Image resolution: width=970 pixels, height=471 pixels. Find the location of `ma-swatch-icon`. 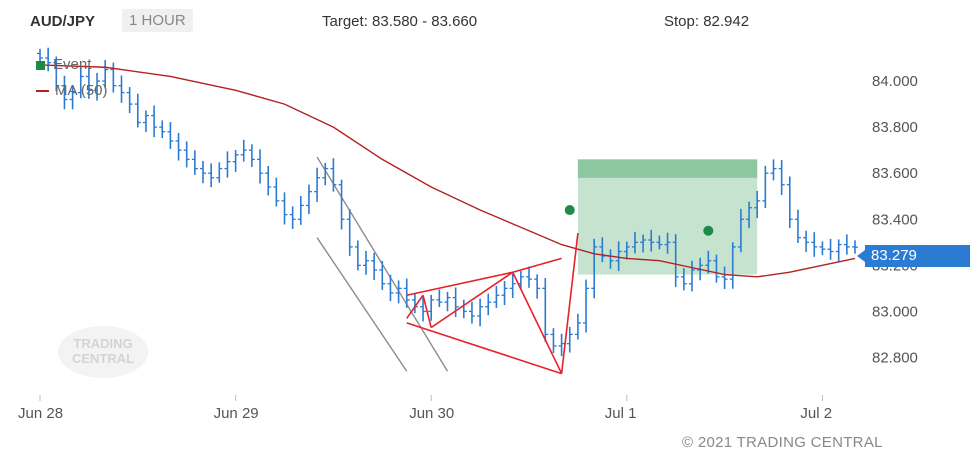

ma-swatch-icon is located at coordinates (42, 91).